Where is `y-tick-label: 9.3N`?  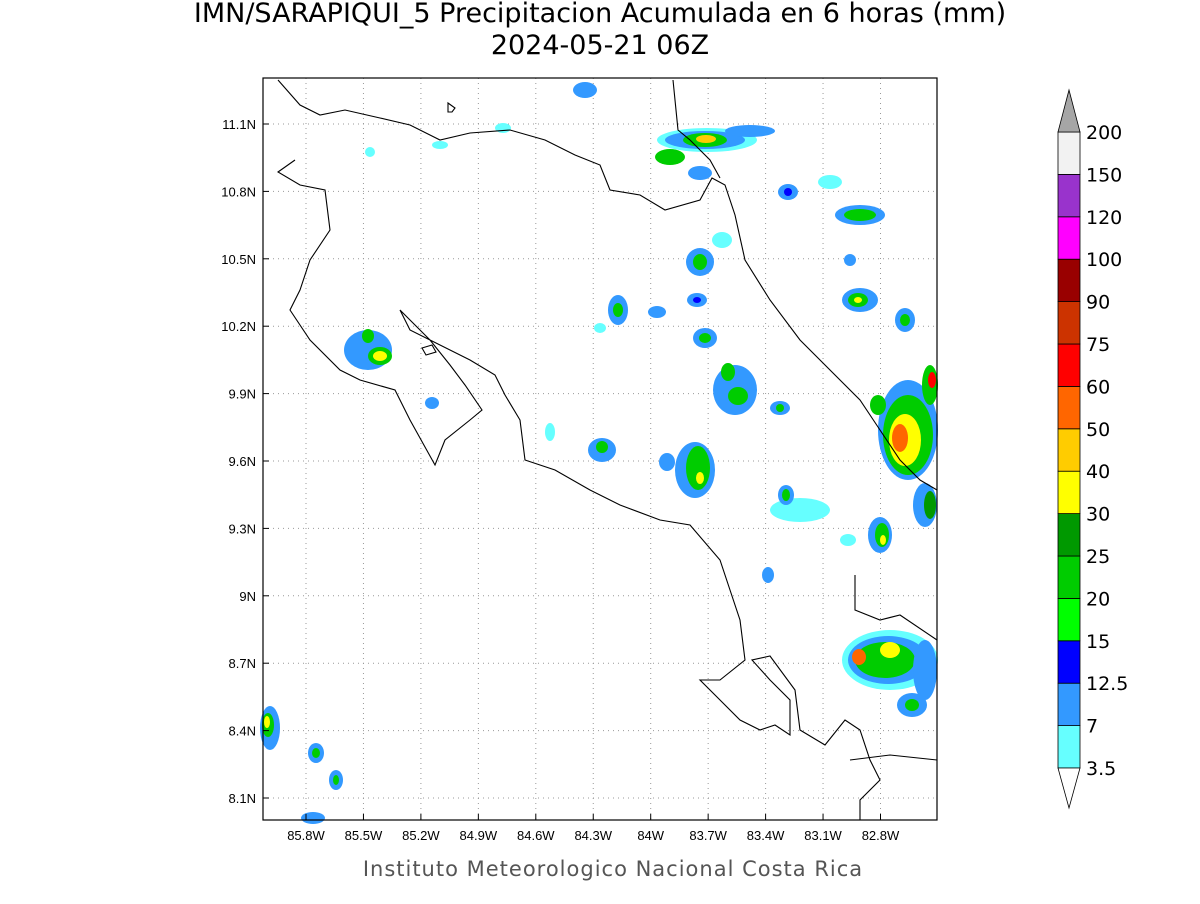 y-tick-label: 9.3N is located at coordinates (242, 528).